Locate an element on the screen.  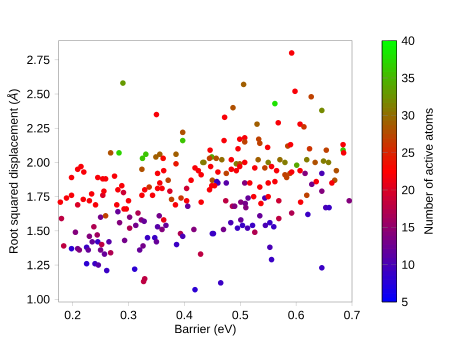
y-tick-label: 2.50 is located at coordinates (38, 94).